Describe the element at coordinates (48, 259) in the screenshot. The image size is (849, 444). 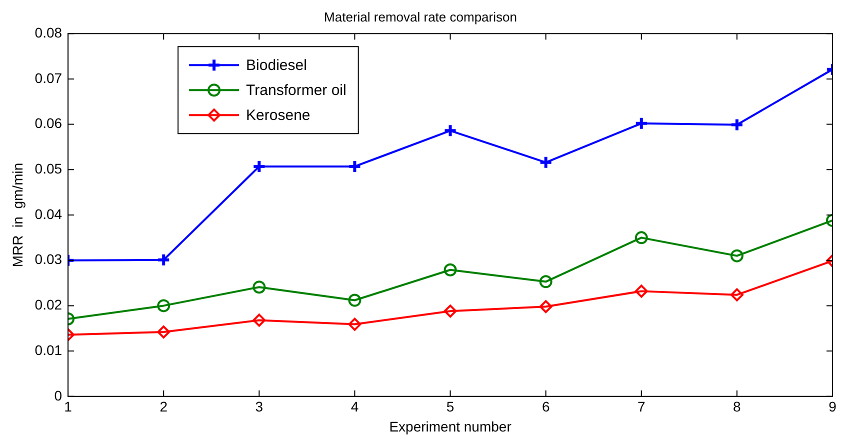
I see `y-tick-label: 0.03` at that location.